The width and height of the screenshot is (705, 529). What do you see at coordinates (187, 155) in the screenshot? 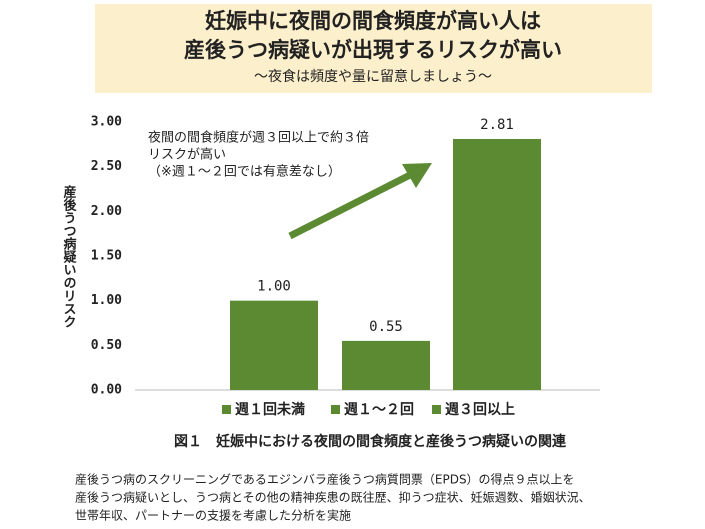
I see `annotation: リスクが高い` at bounding box center [187, 155].